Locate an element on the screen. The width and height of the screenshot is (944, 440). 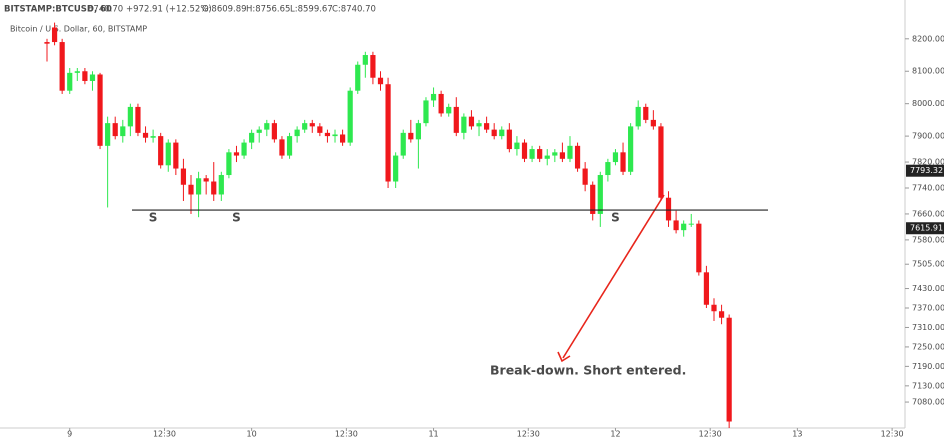
subtitle: Bitcoin / U.S. Dollar, 60, BITSTAMP is located at coordinates (78, 29).